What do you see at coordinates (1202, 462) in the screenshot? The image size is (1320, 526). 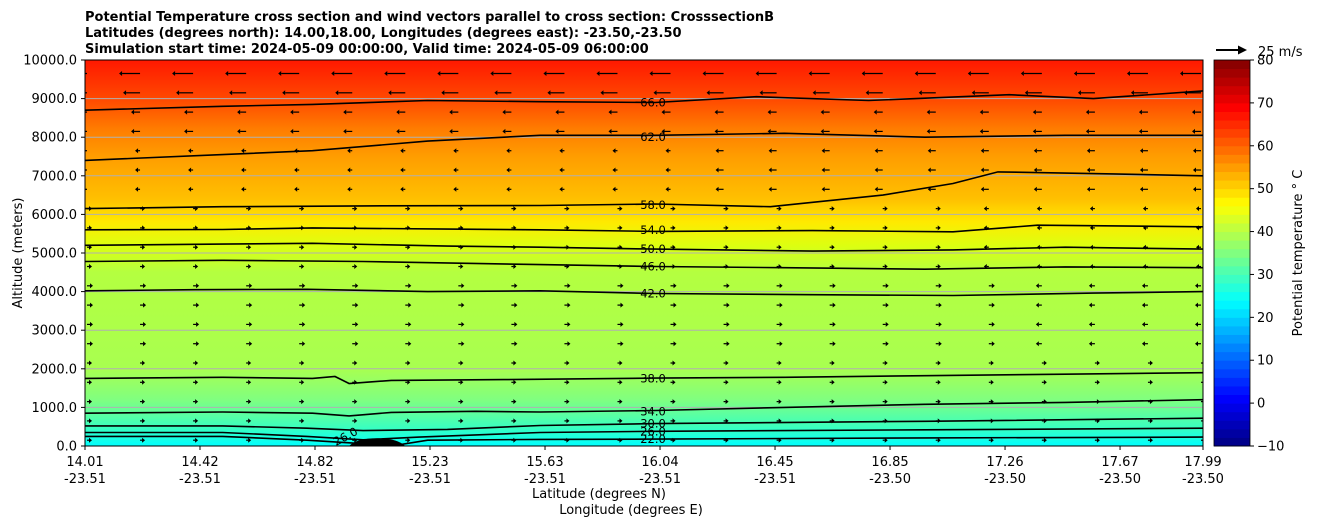 I see `x-tick-label-lat: 17.99` at bounding box center [1202, 462].